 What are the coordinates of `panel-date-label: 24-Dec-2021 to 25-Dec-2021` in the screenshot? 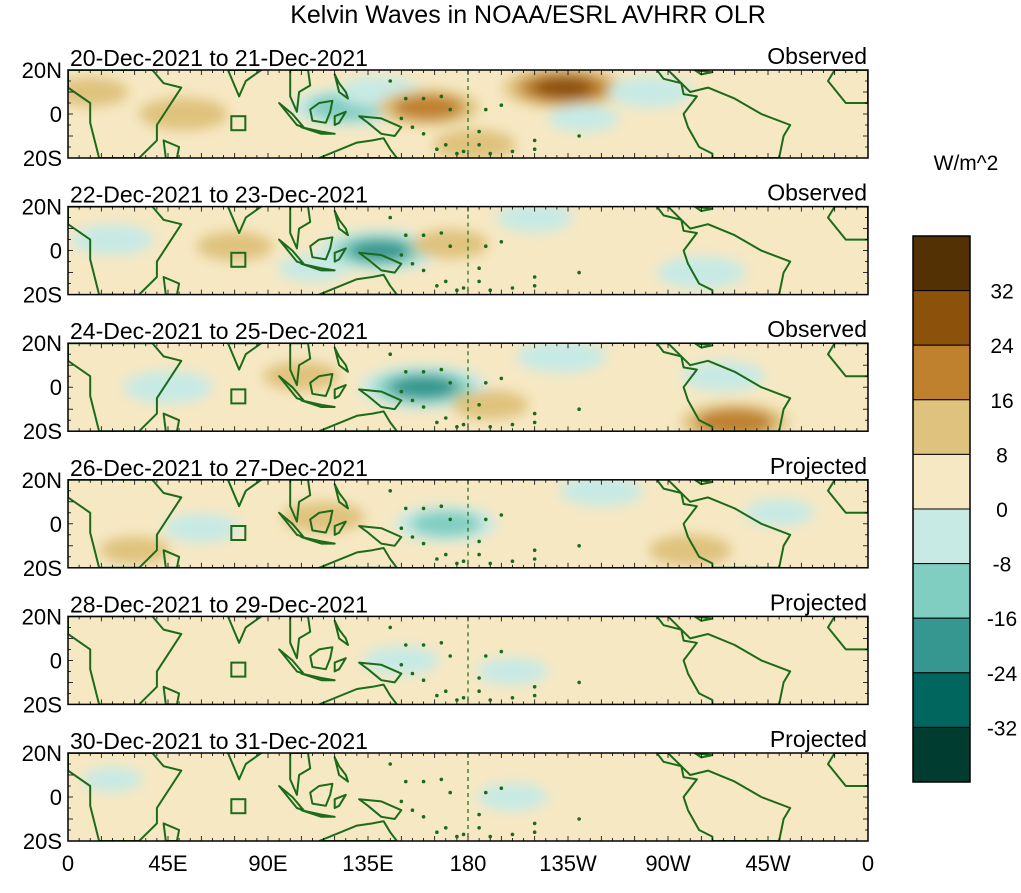 It's located at (219, 331).